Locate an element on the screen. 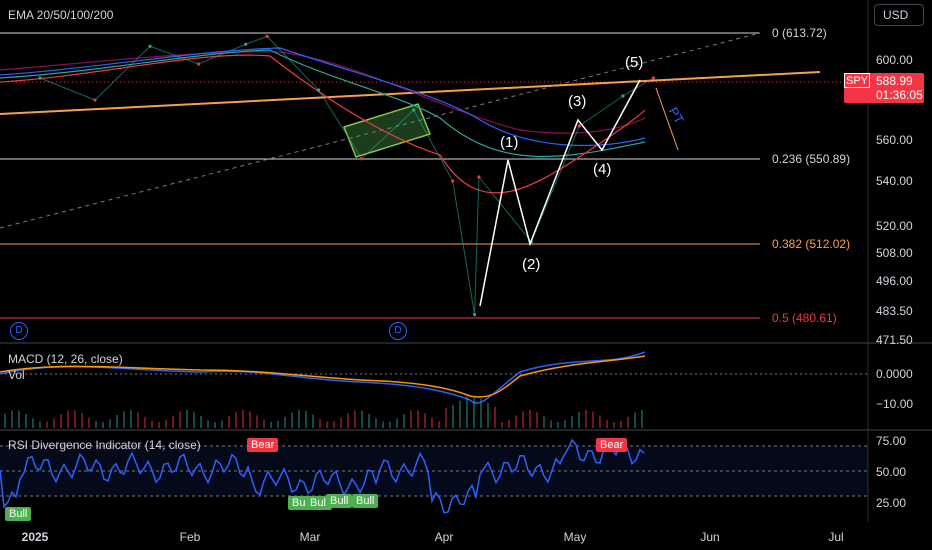 This screenshot has width=932, height=550. wave-label-3: (3) is located at coordinates (577, 101).